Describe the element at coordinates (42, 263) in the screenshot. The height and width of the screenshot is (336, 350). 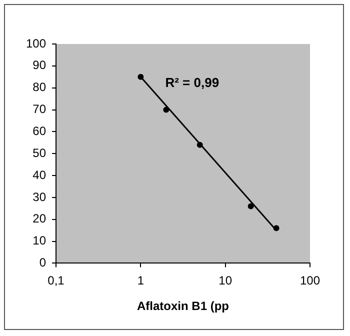
I see `y-tick-label: 0` at that location.